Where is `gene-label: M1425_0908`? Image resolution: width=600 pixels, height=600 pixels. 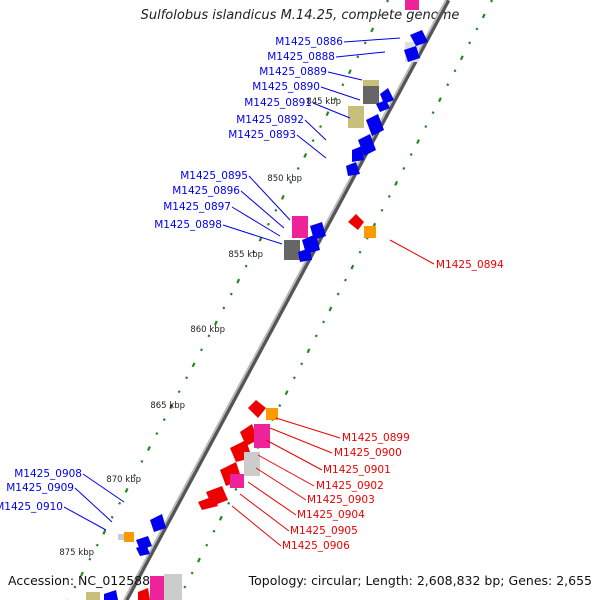 gene-label: M1425_0908 is located at coordinates (48, 474).